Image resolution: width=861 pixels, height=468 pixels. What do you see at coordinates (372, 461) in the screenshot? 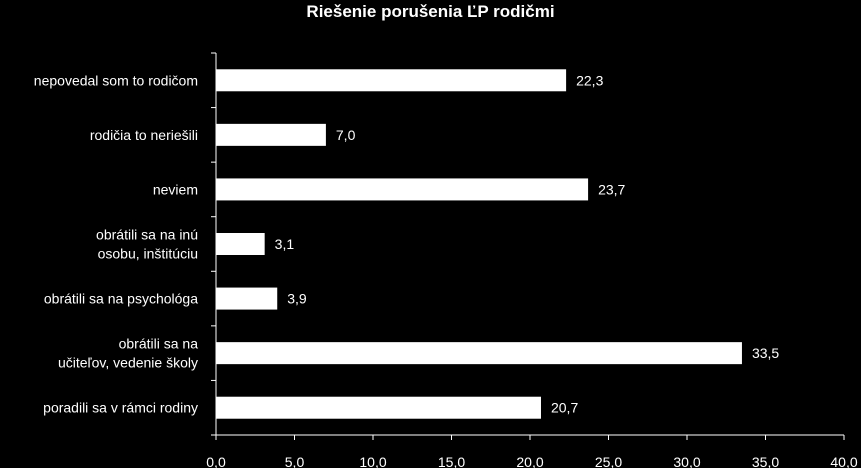
I see `x-tick-label: 10,0` at bounding box center [372, 461].